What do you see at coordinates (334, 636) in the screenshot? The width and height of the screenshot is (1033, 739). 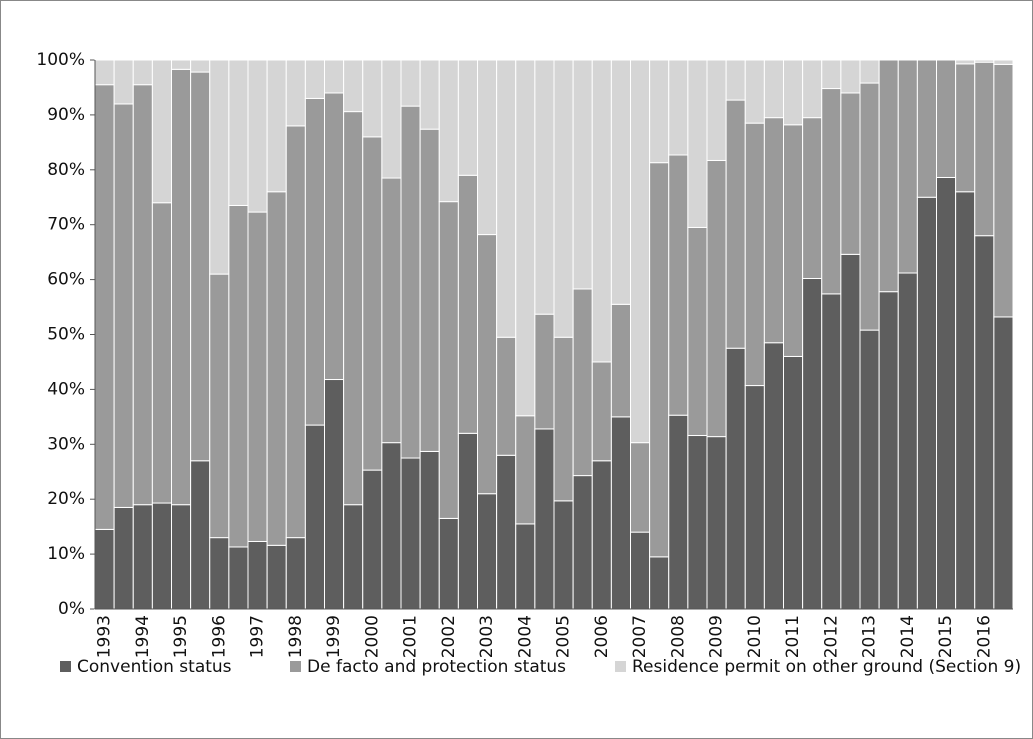 I see `x-tick-label: 1999` at bounding box center [334, 636].